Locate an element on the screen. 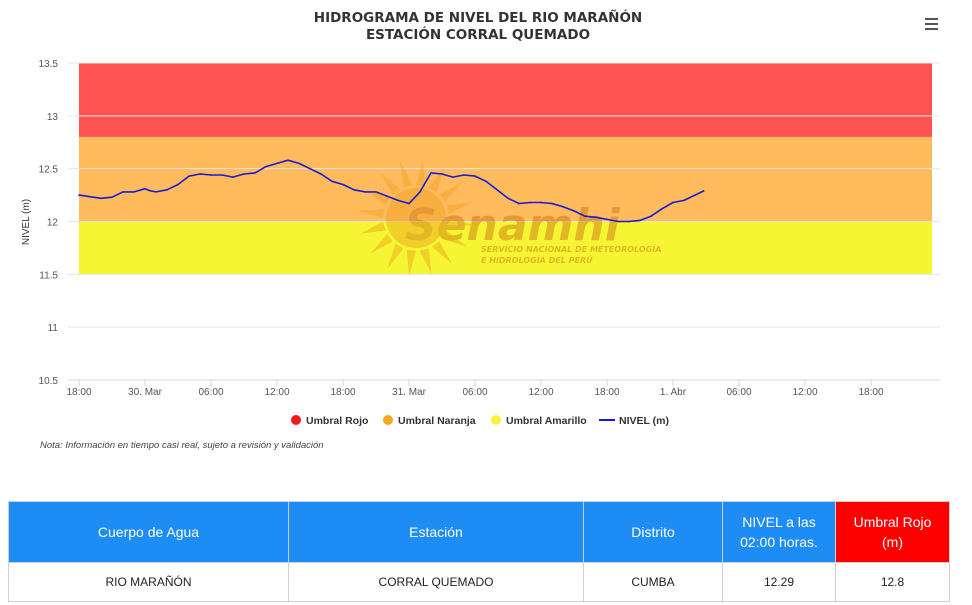 Image resolution: width=972 pixels, height=605 pixels. y-tick-label: 11 is located at coordinates (53, 328).